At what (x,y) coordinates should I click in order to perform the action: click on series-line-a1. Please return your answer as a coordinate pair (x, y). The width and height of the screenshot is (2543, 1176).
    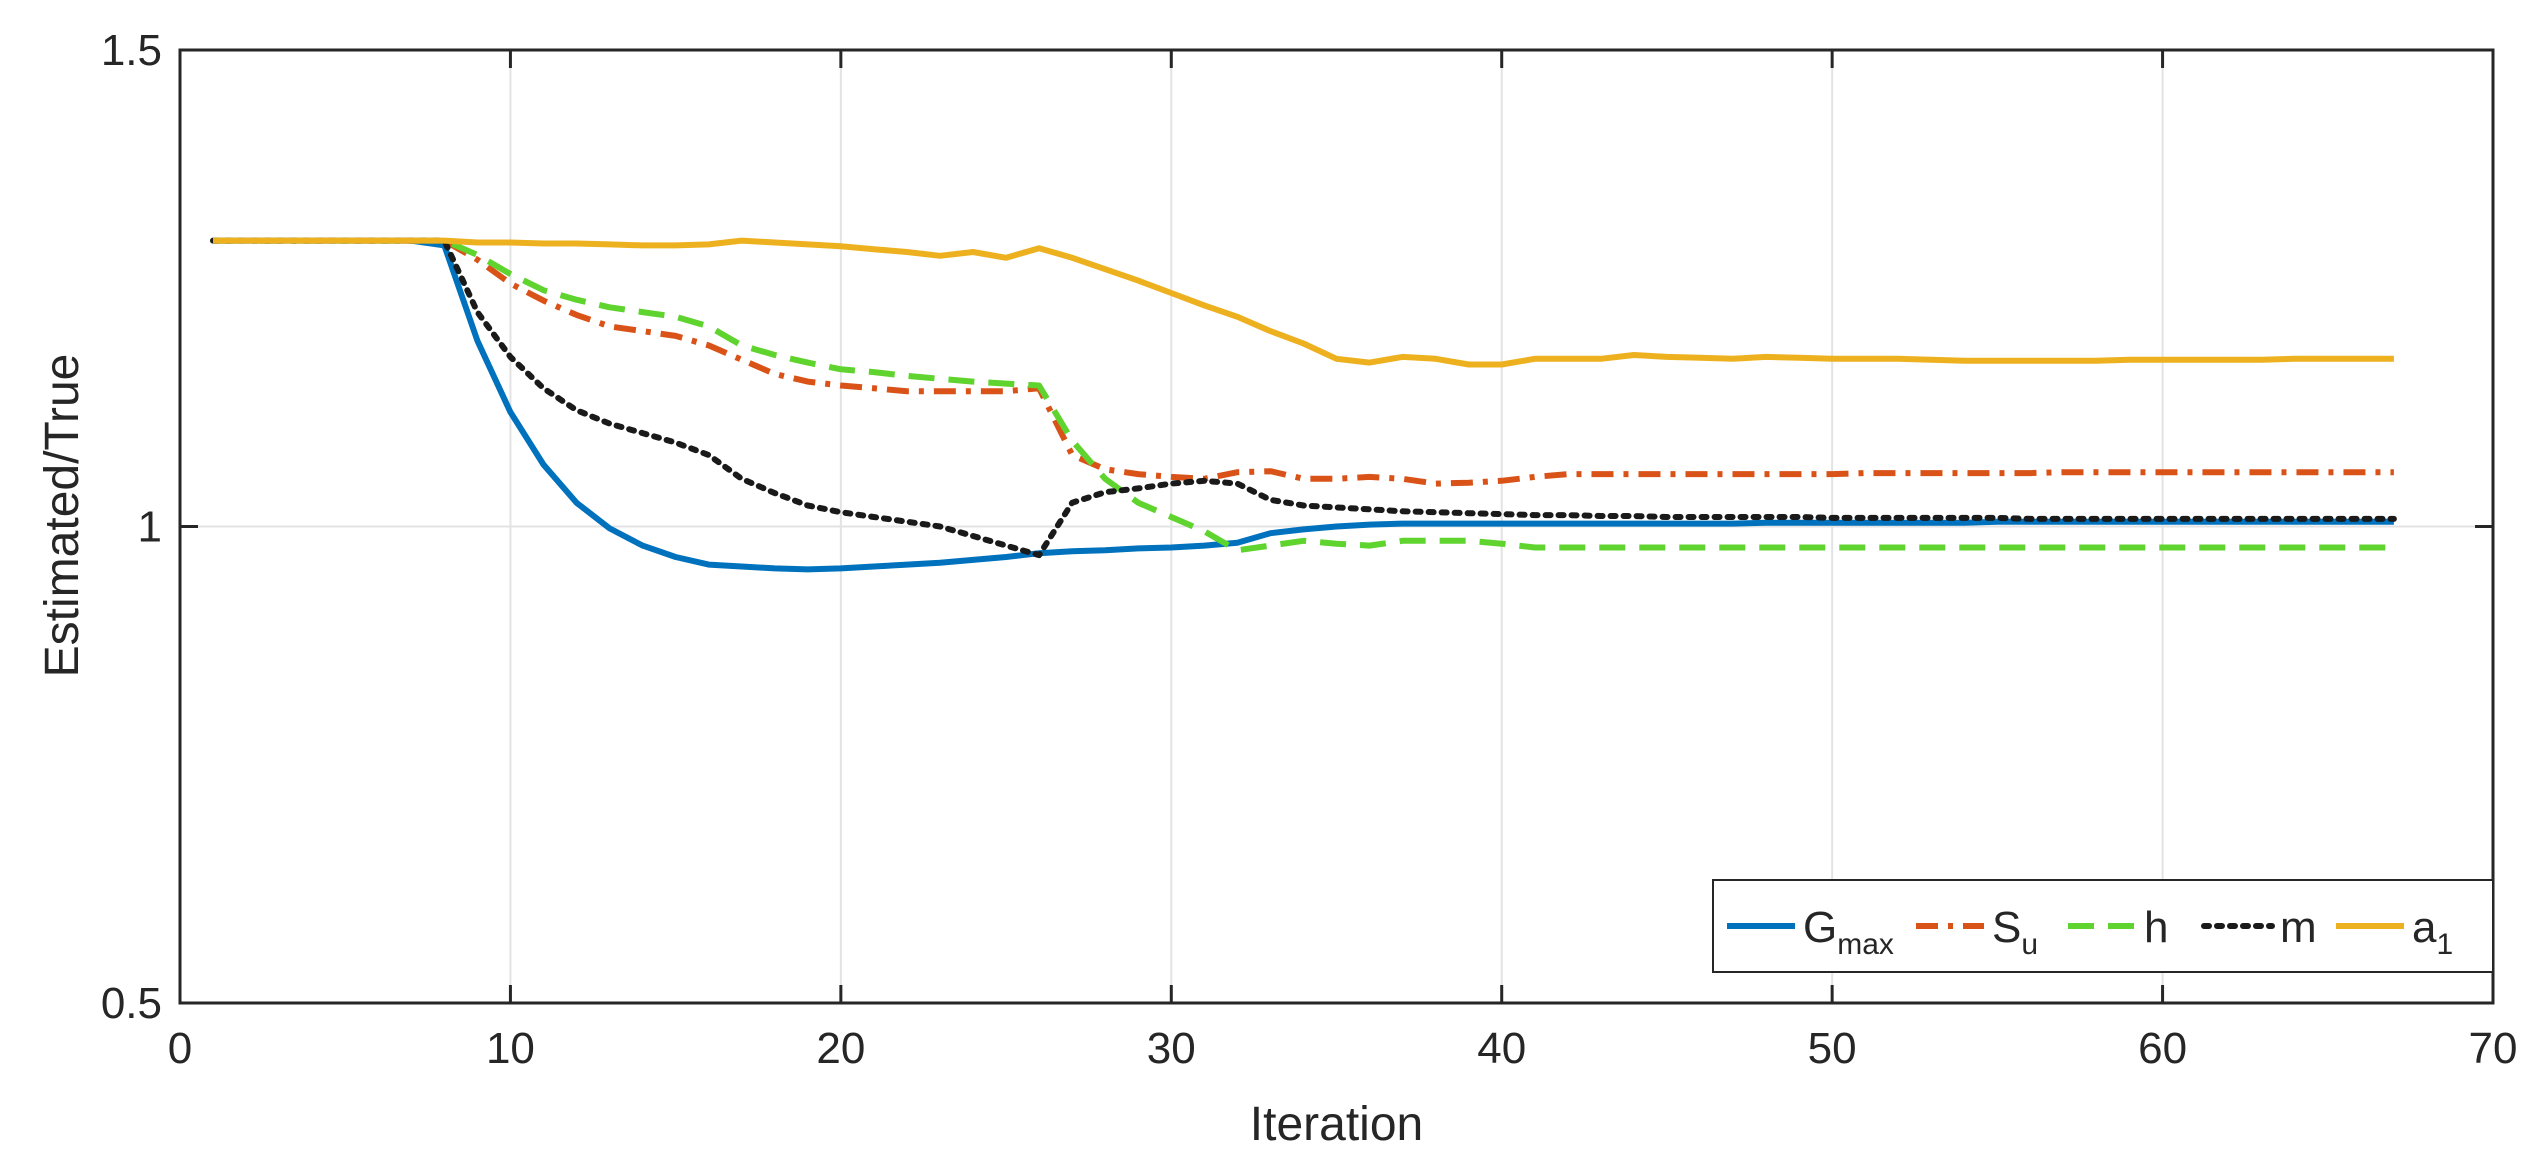
    Looking at the image, I should click on (1303, 302).